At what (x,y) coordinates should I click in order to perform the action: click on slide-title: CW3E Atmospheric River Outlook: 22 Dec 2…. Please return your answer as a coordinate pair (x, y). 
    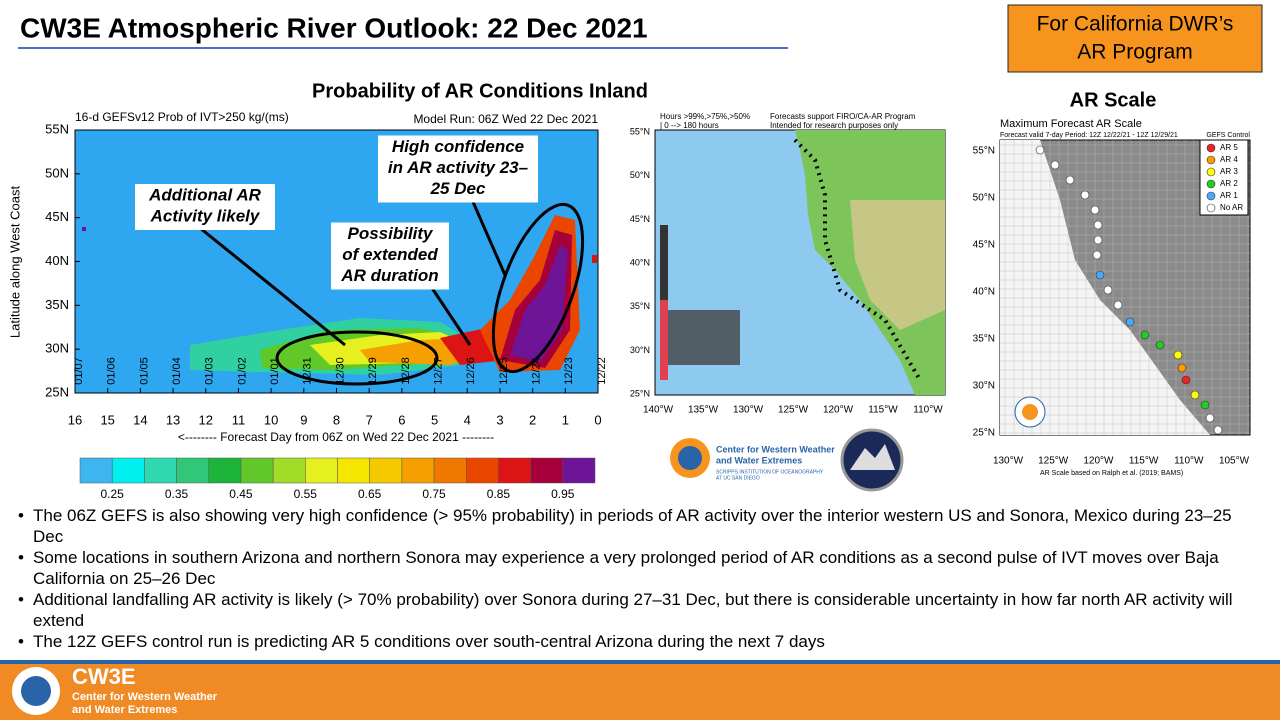
    Looking at the image, I should click on (334, 27).